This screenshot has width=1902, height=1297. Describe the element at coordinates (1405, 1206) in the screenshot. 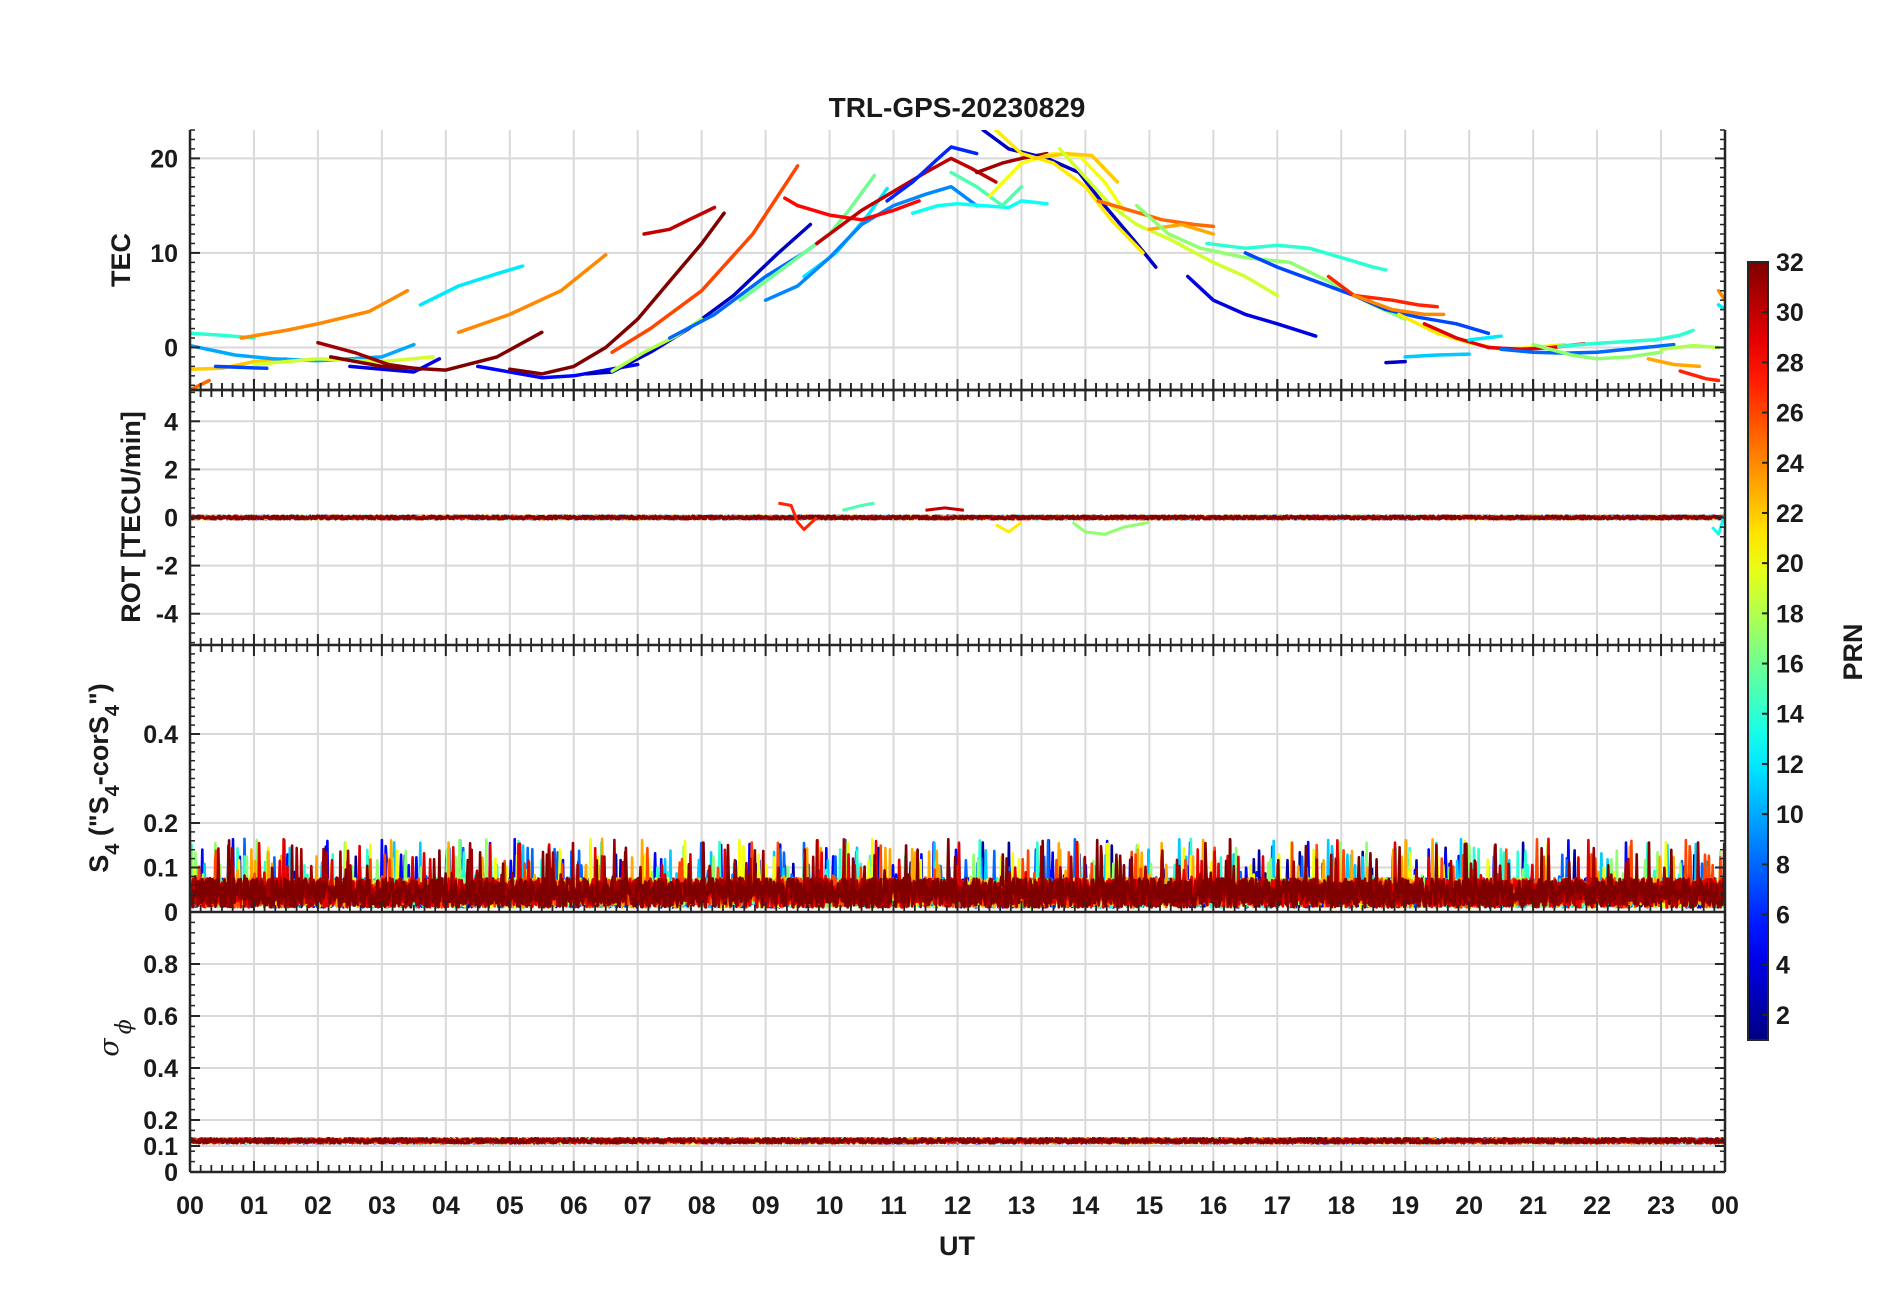

I see `x-tick-label: 19` at that location.